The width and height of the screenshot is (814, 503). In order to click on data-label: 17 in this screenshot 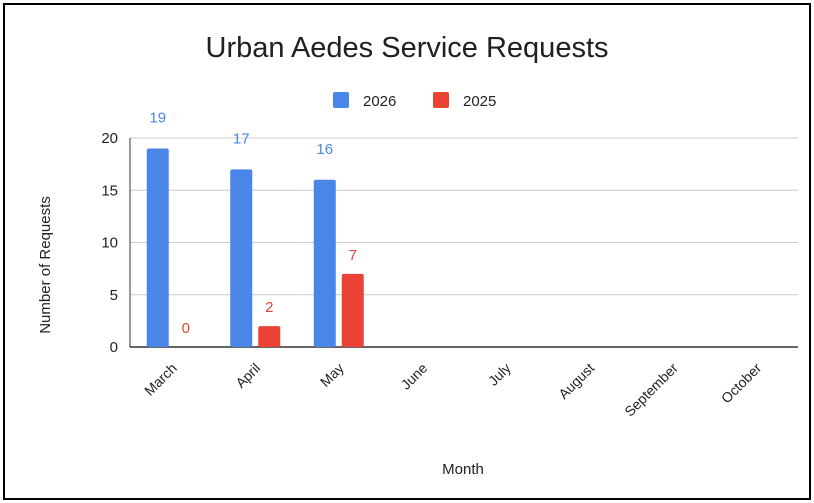, I will do `click(241, 138)`.